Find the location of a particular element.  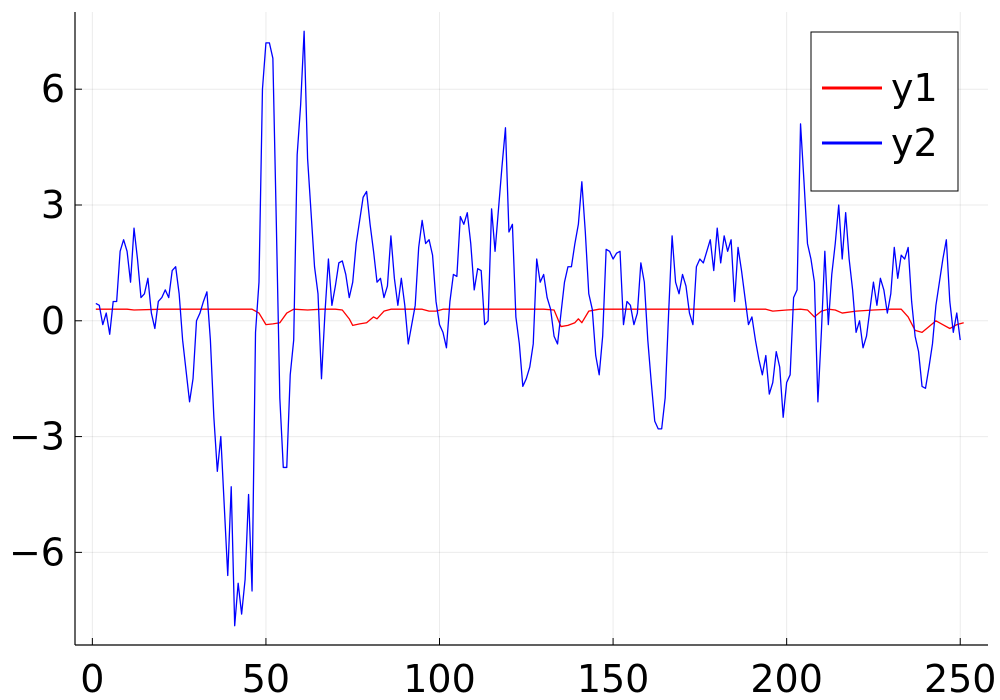

y-tick-label: −3 is located at coordinates (37, 437).